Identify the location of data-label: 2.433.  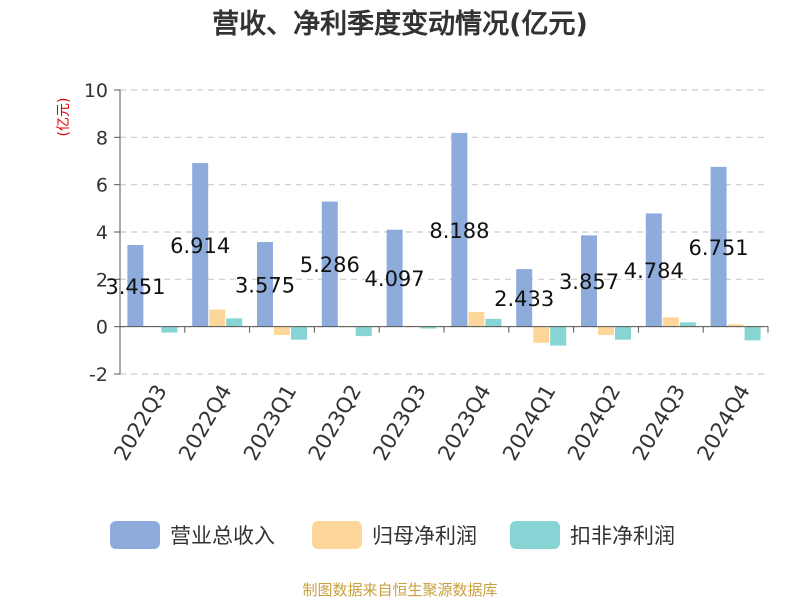
(524, 299).